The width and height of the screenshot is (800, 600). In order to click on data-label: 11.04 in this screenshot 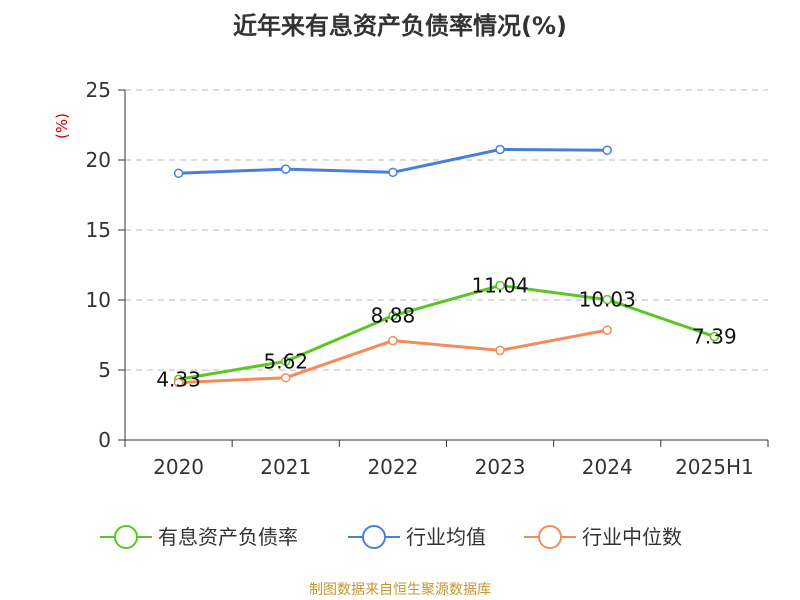, I will do `click(499, 285)`.